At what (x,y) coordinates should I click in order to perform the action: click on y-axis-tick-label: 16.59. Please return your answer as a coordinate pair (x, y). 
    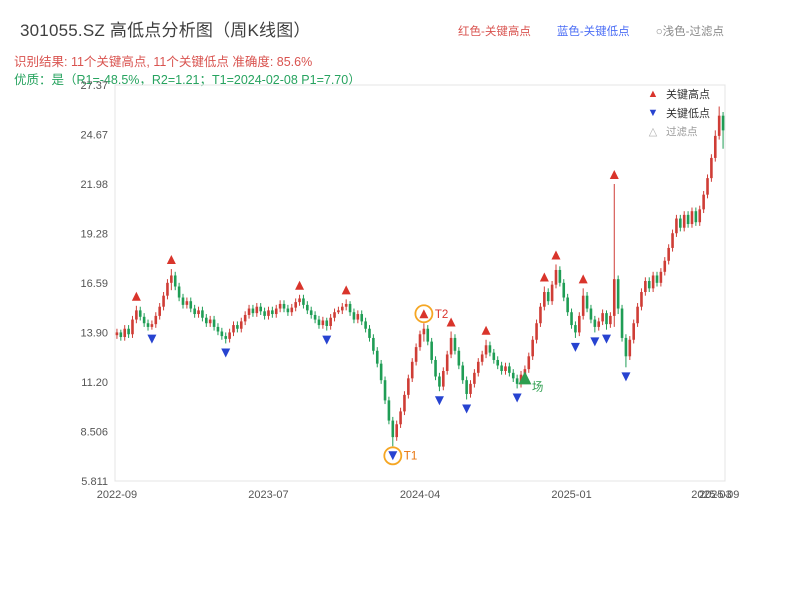
    Looking at the image, I should click on (94, 284).